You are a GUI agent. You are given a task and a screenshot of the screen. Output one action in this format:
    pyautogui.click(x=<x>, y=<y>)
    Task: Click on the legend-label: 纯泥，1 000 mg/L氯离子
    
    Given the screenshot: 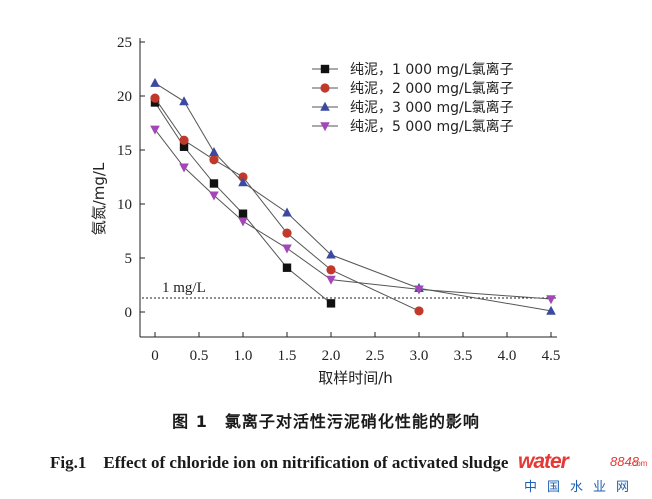 What is the action you would take?
    pyautogui.click(x=432, y=69)
    